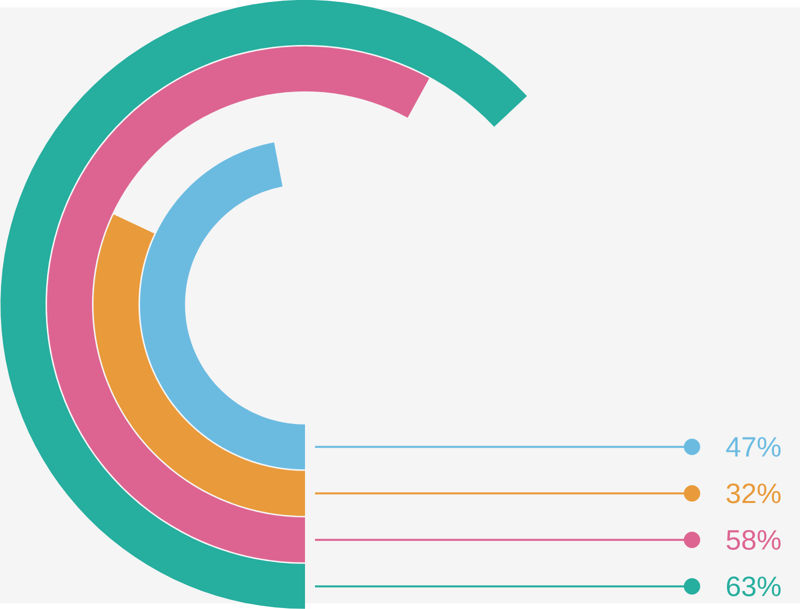  I want to click on data-label: 47%, so click(753, 447).